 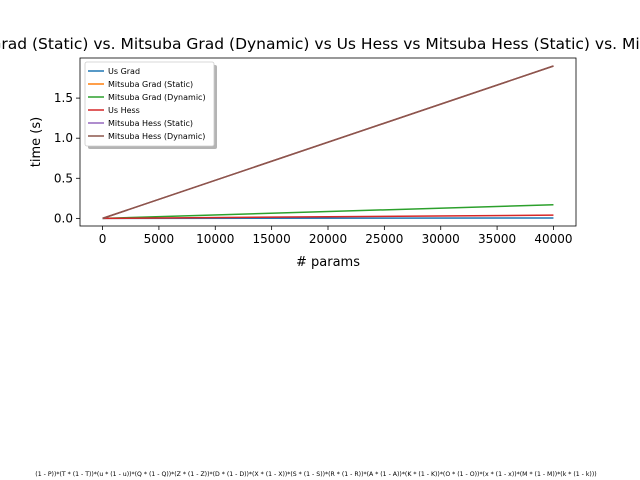 What do you see at coordinates (441, 239) in the screenshot?
I see `x-tick-label: 30000` at bounding box center [441, 239].